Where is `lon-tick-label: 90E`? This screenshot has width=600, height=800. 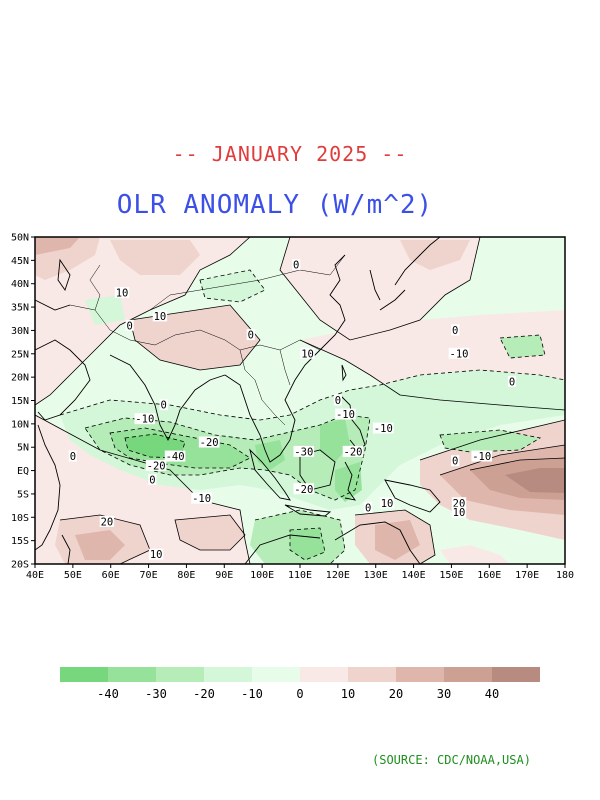
lon-tick-label: 90E is located at coordinates (224, 575).